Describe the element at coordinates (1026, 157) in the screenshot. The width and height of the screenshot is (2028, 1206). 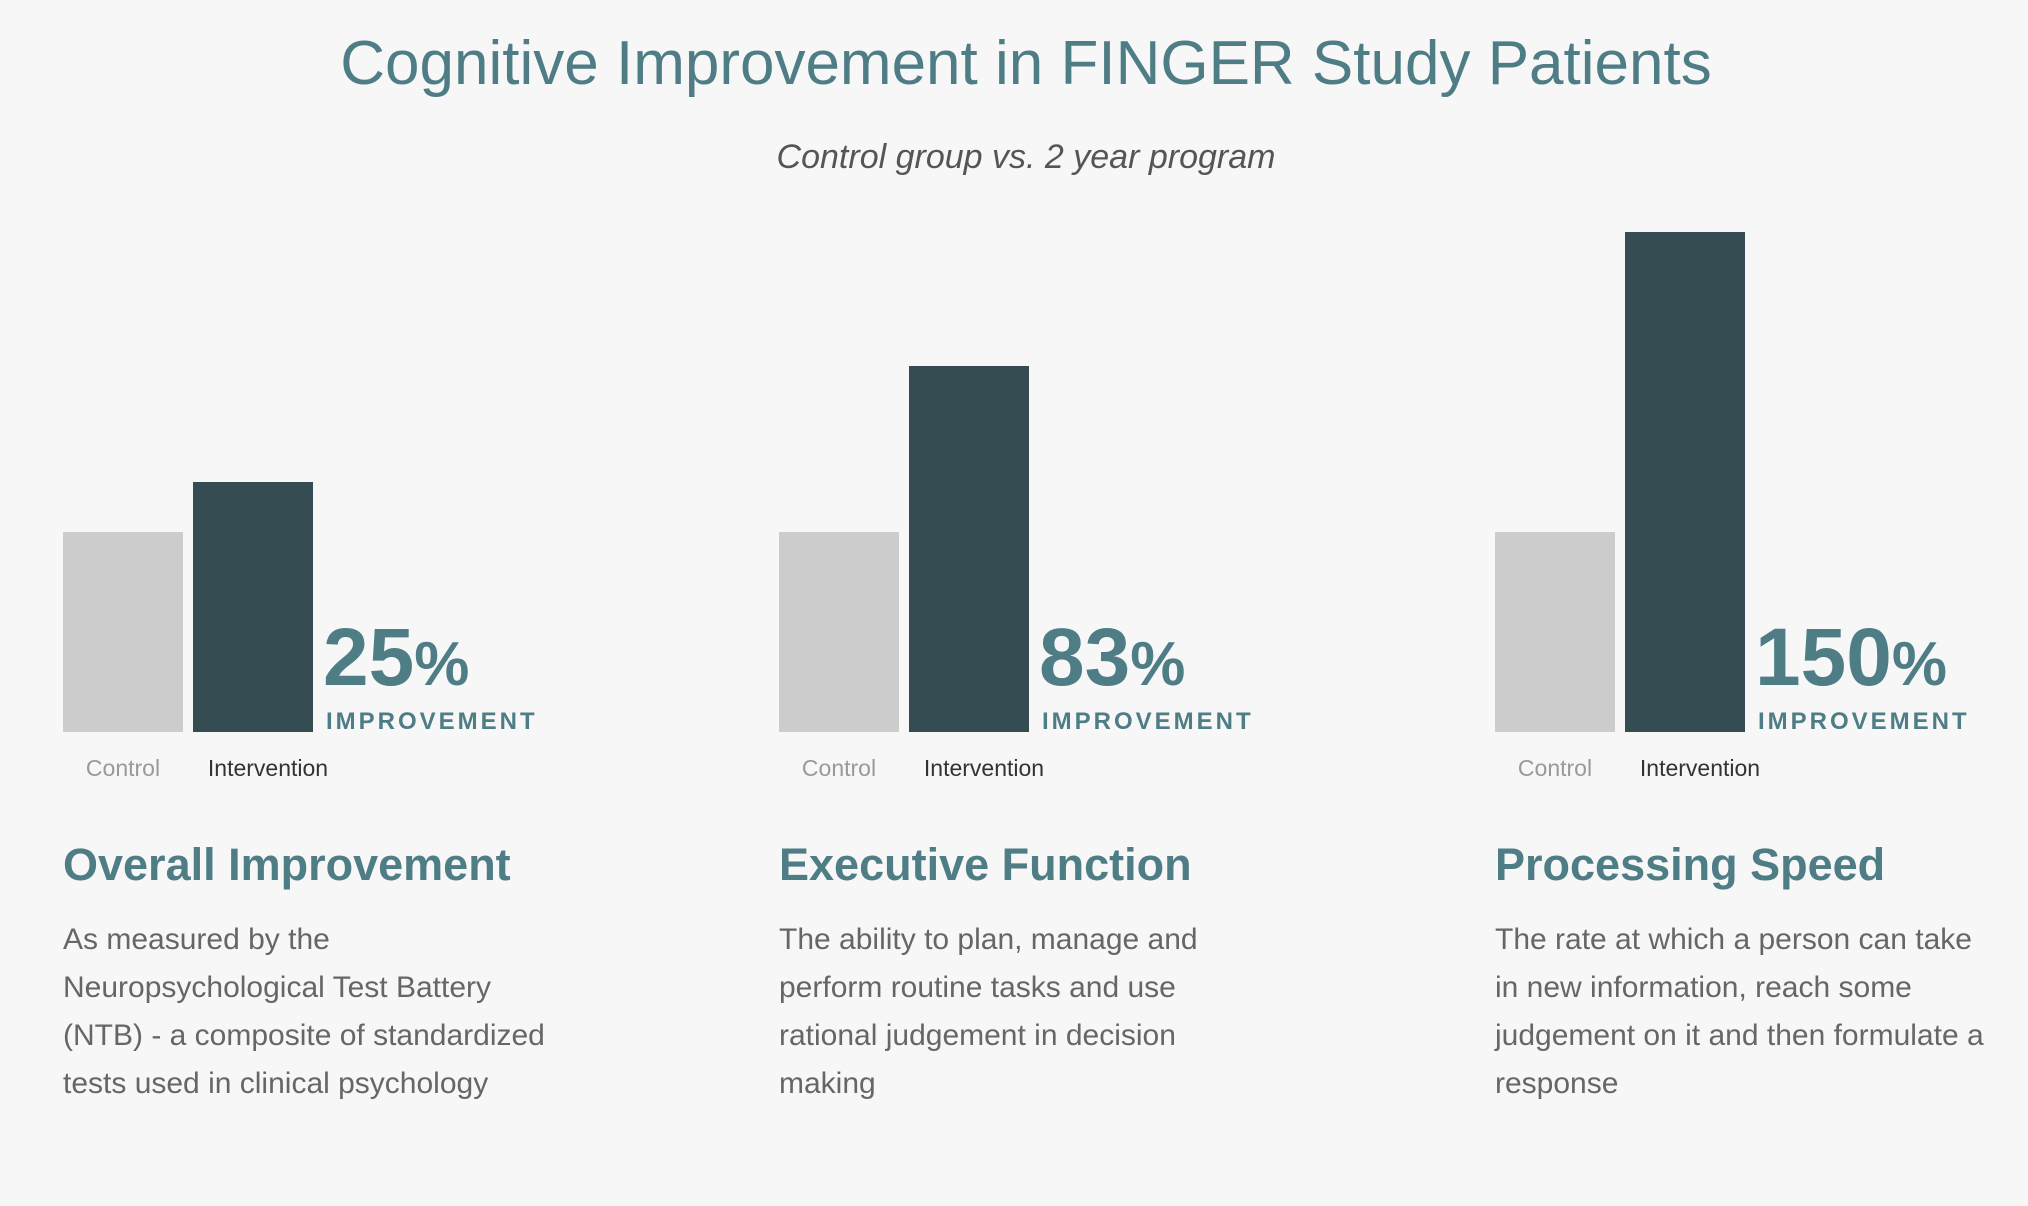
I see `page-subtitle: Control group vs. 2 year program` at that location.